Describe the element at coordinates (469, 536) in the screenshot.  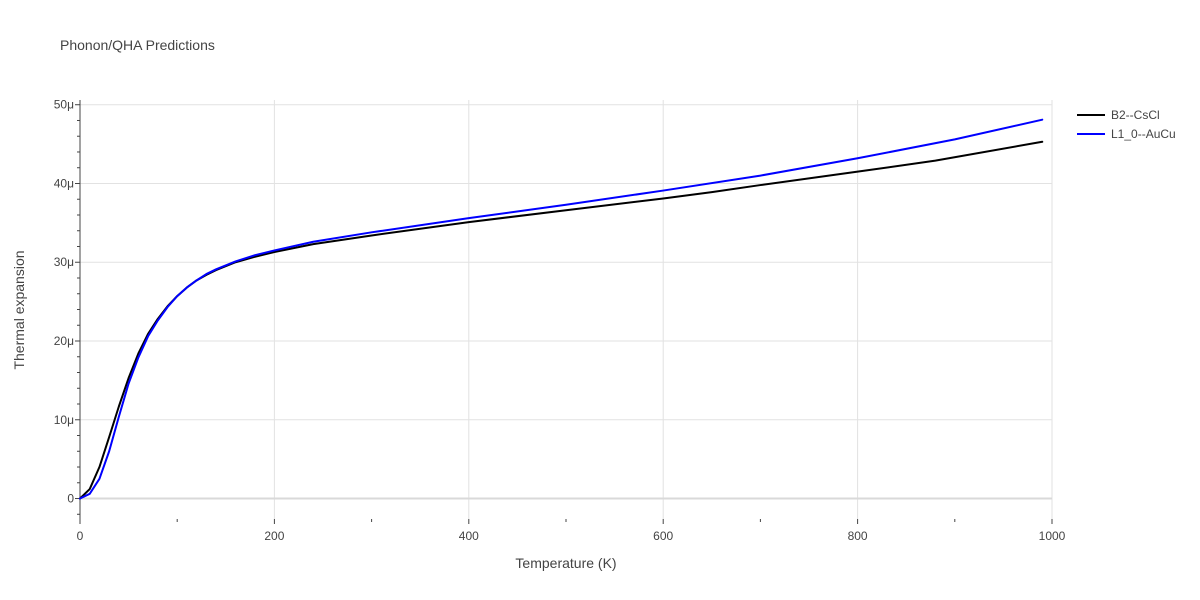
I see `x-tick-label: 400` at that location.